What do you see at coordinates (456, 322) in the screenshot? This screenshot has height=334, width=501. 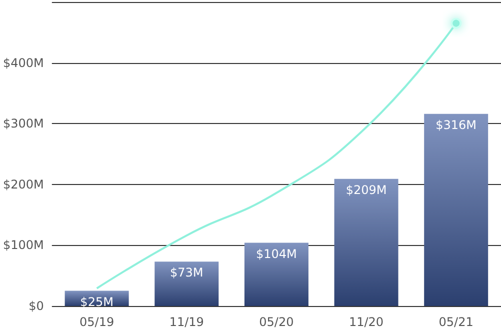 I see `x-tick-label: 05/21` at bounding box center [456, 322].